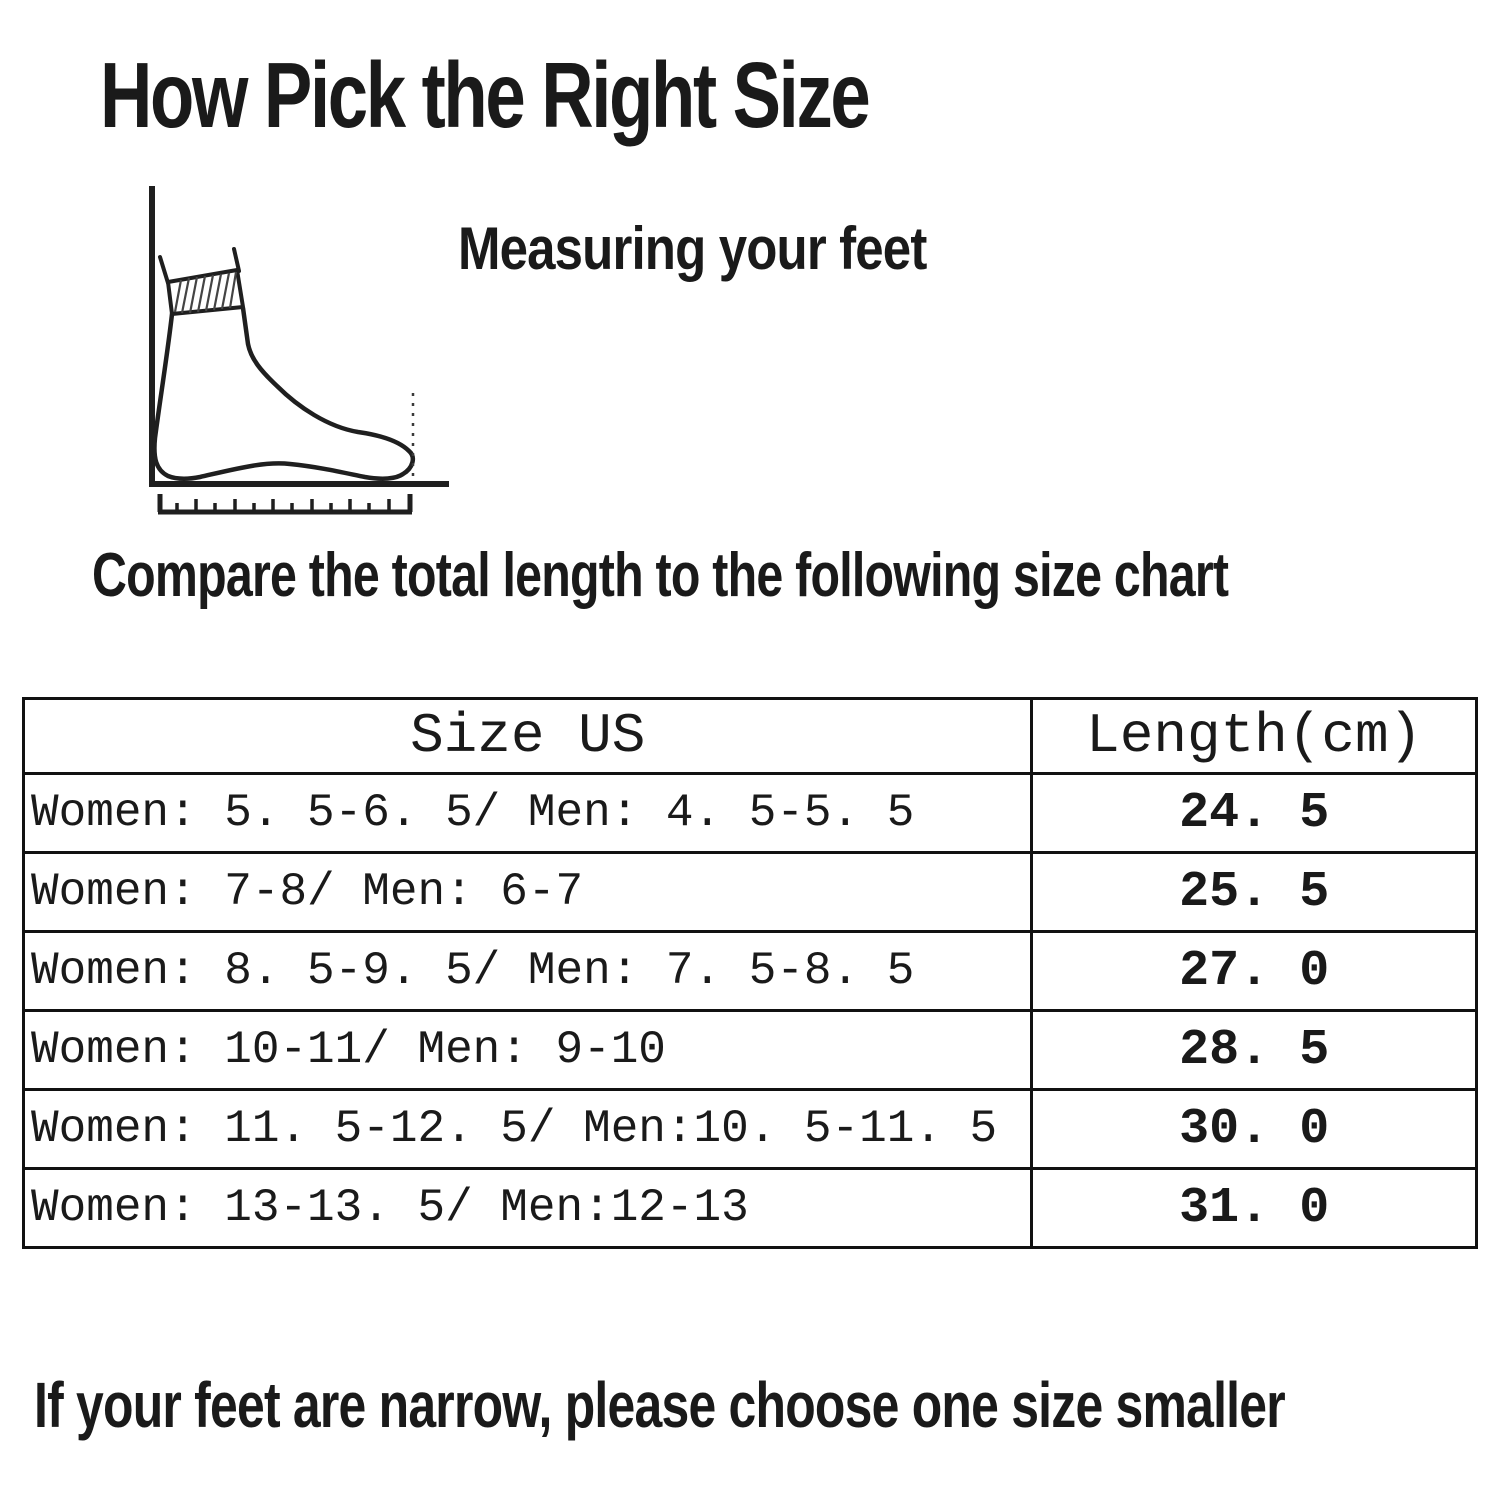  I want to click on measuring-caption: Measuring your feet, so click(692, 248).